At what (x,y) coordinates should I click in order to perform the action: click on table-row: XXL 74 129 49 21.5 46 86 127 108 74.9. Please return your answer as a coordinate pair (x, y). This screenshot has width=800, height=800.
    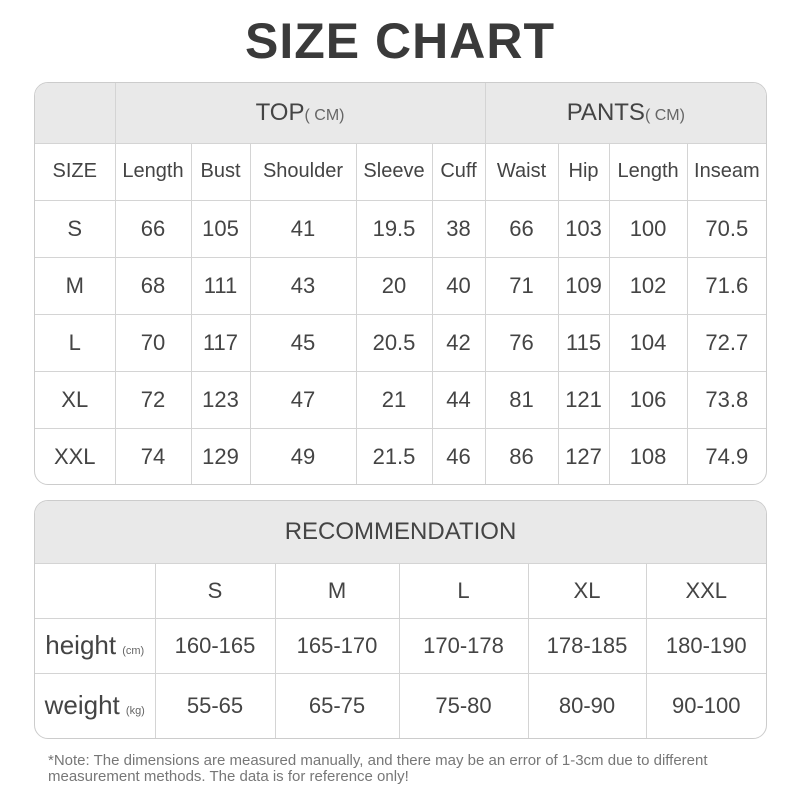
    Looking at the image, I should click on (400, 455).